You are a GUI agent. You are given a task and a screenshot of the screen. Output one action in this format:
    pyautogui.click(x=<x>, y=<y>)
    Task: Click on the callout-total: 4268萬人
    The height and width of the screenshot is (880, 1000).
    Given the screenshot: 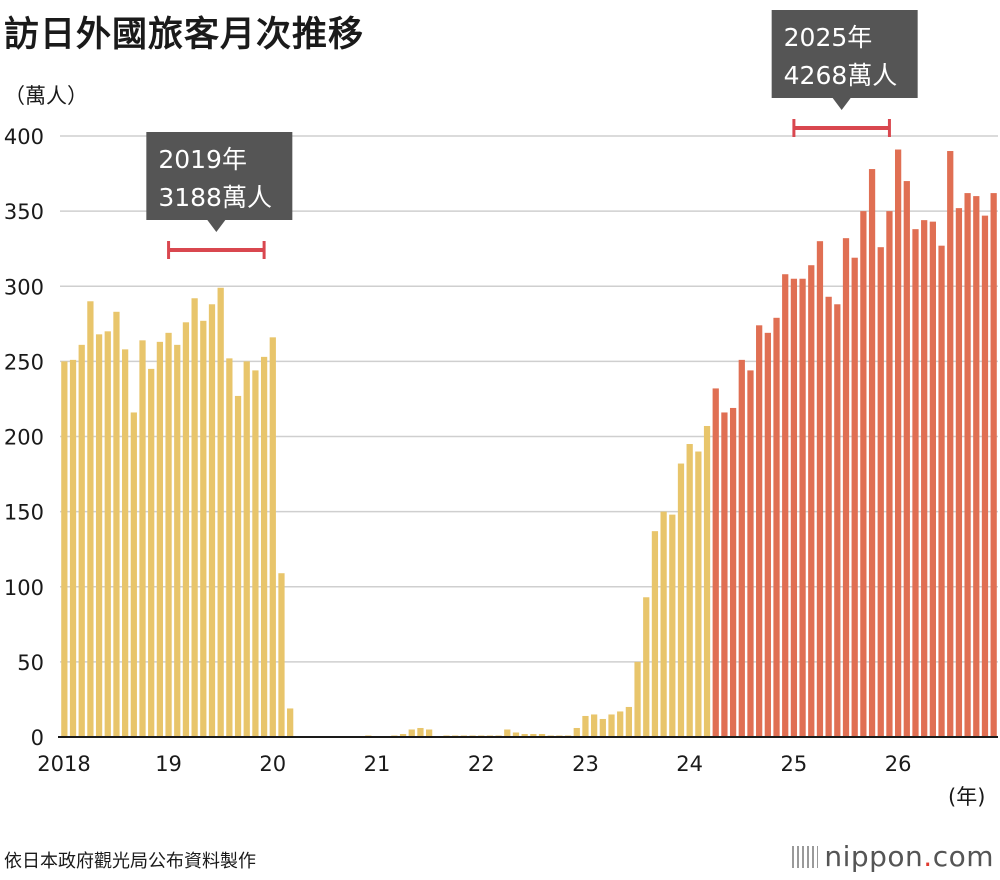 What is the action you would take?
    pyautogui.click(x=841, y=75)
    